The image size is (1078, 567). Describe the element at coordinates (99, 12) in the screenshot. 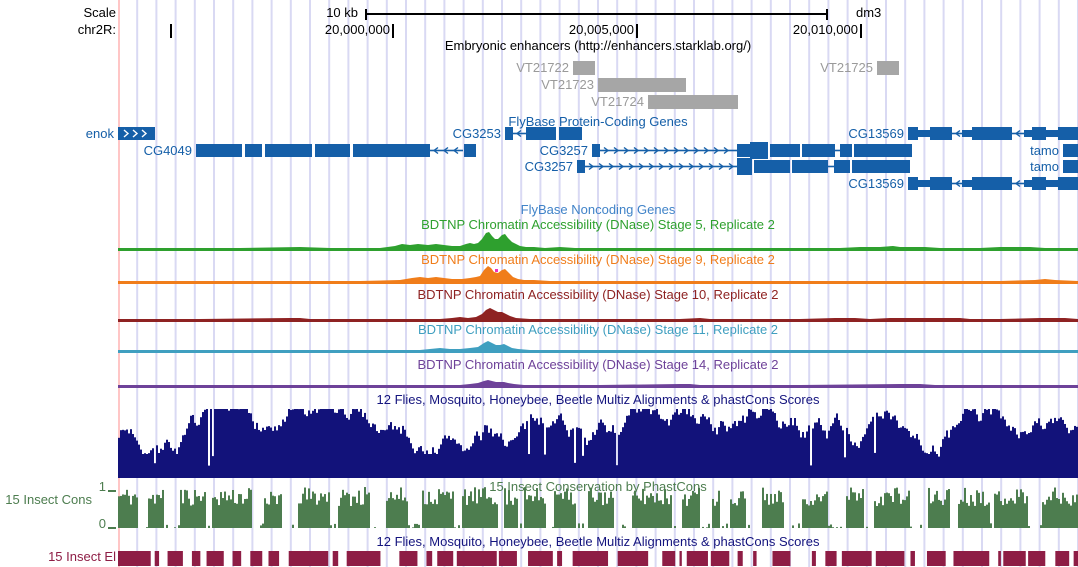

I see `scale-label: Scale` at that location.